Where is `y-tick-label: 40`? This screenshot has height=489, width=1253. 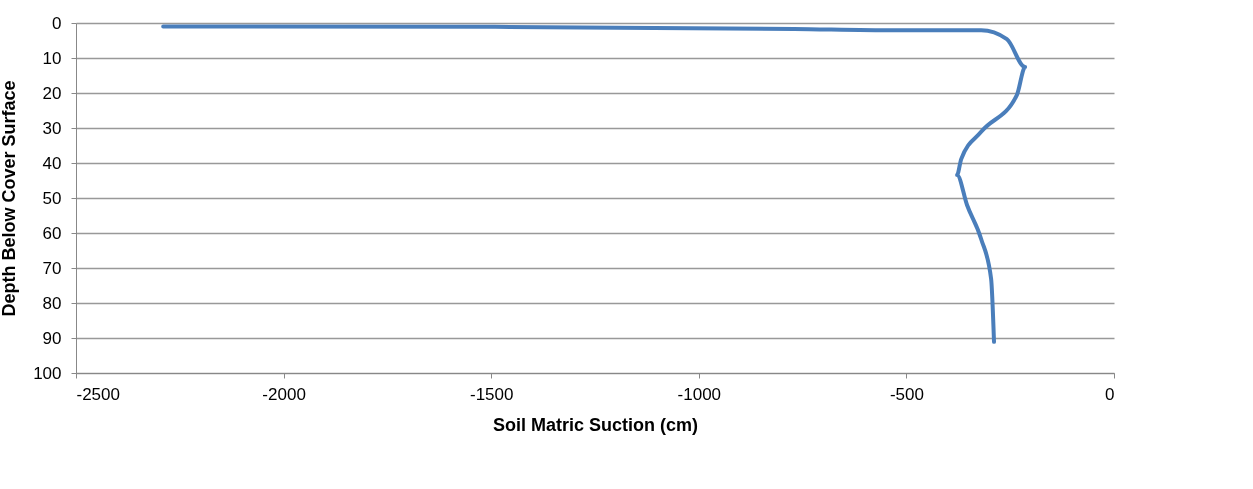
y-tick-label: 40 is located at coordinates (52, 163).